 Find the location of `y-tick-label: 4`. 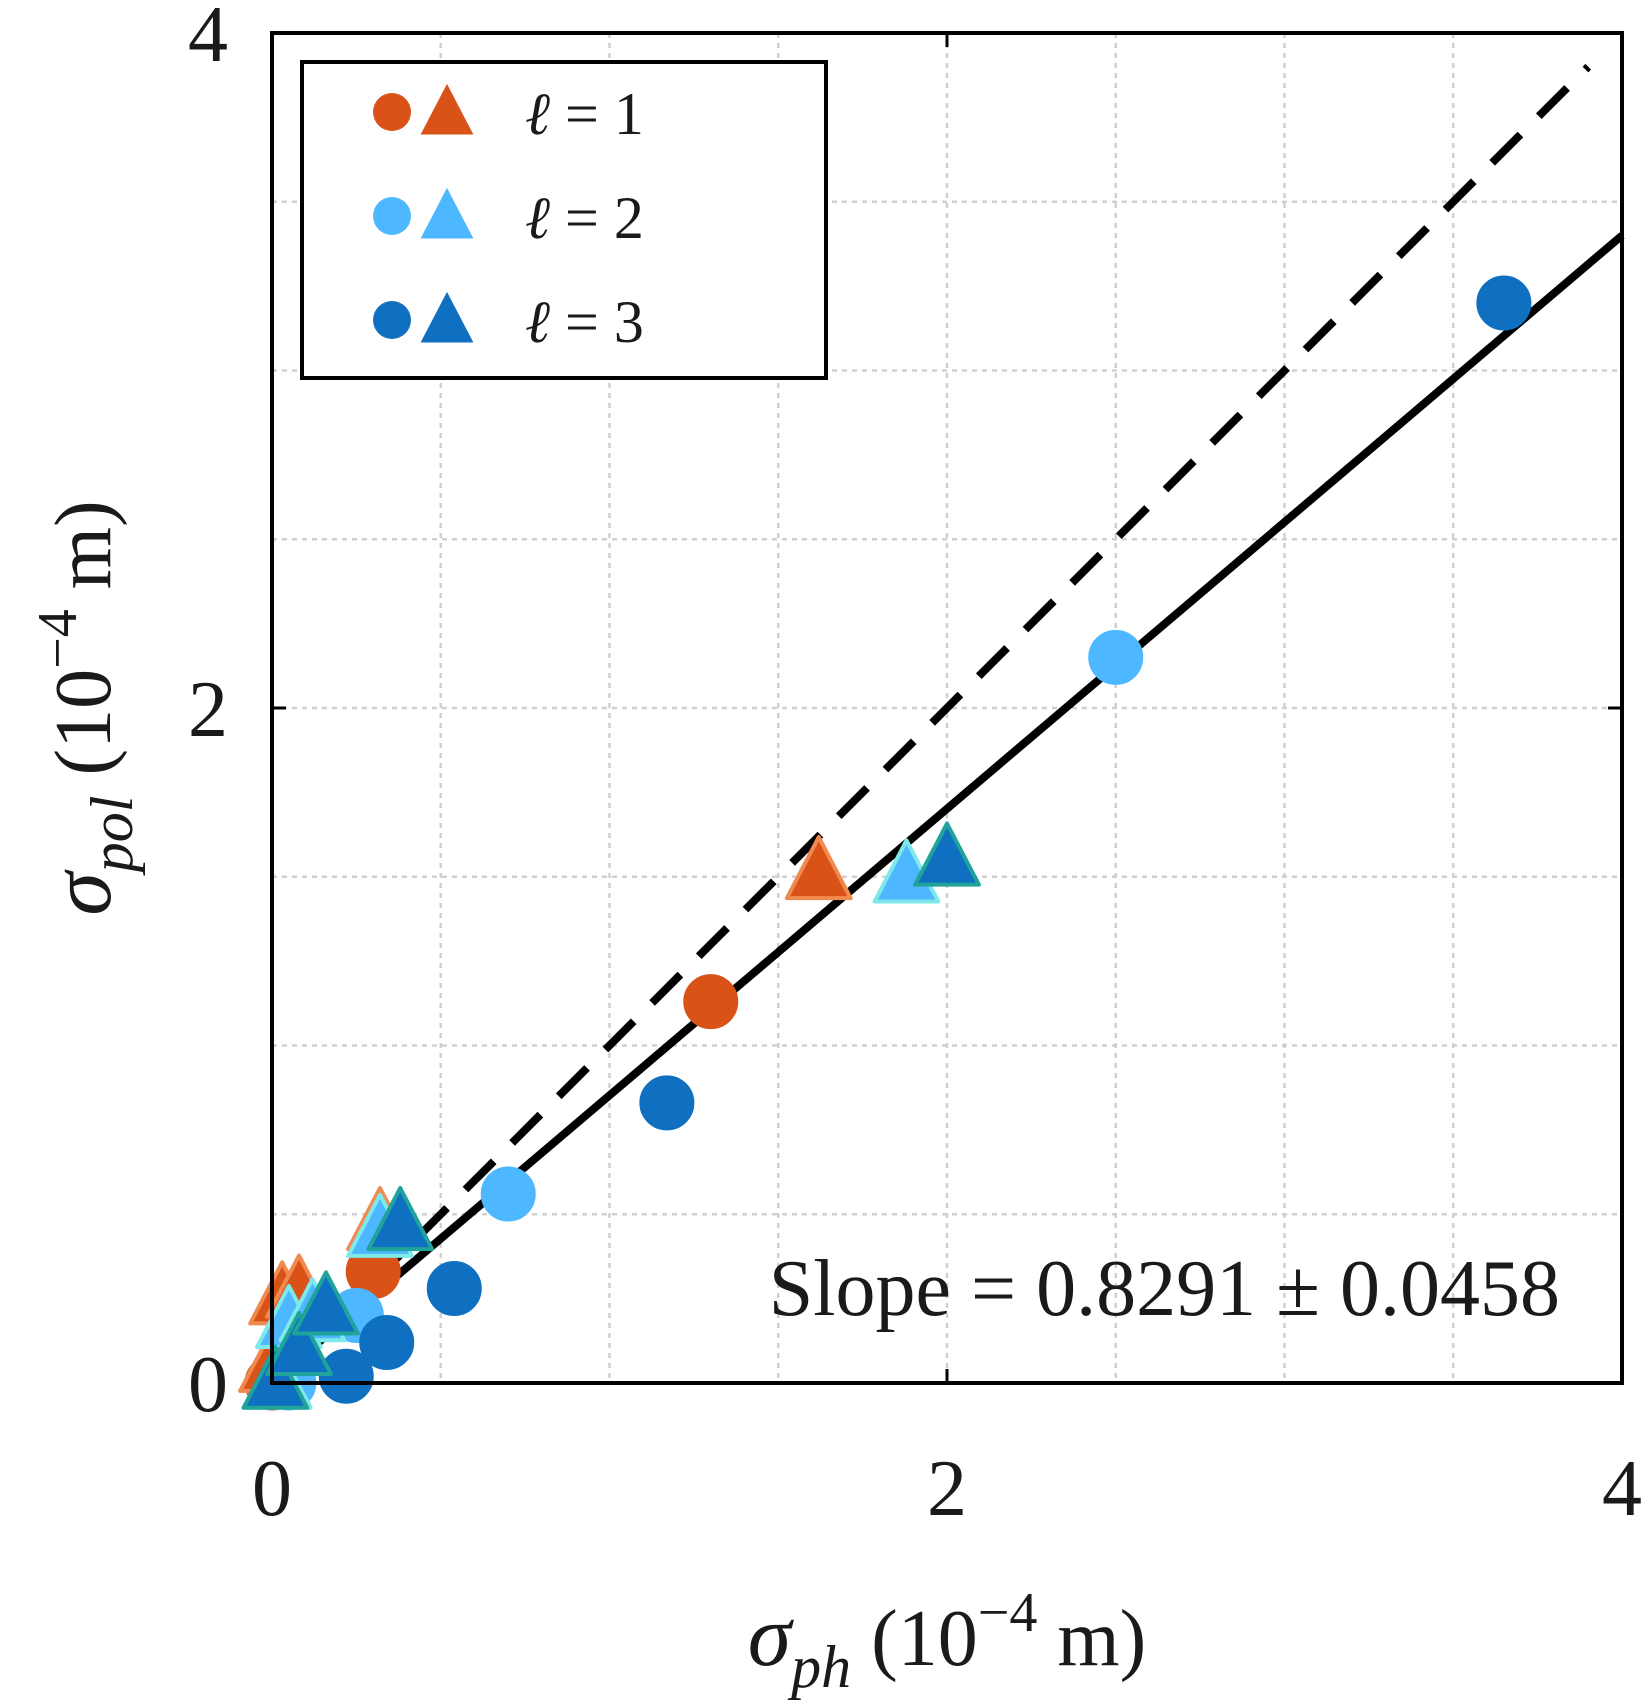

y-tick-label: 4 is located at coordinates (208, 39).